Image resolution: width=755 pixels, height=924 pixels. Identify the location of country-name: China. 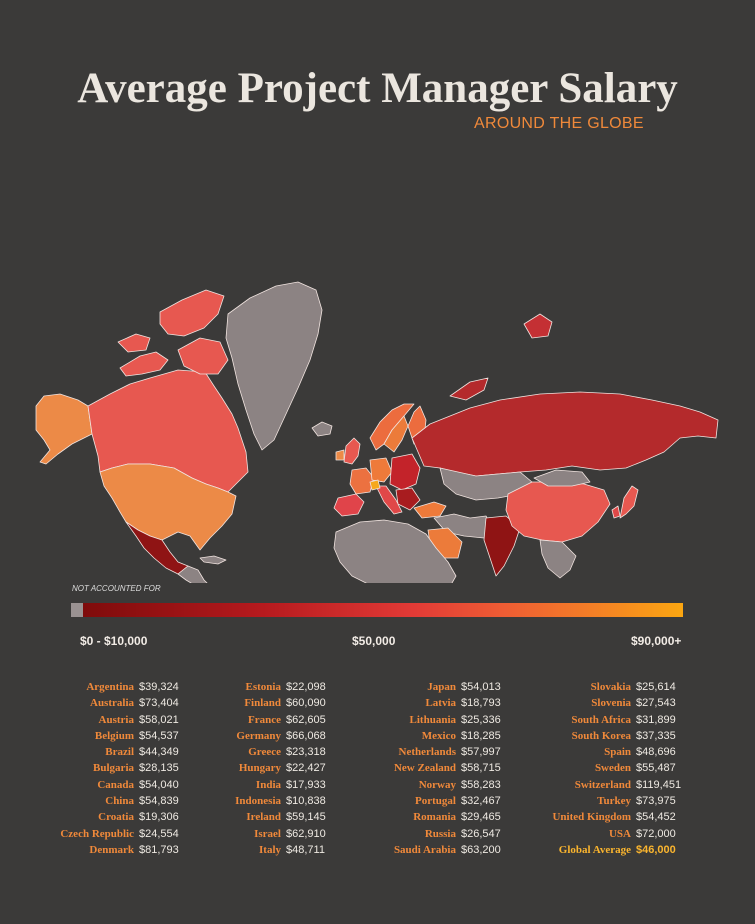
(119, 801).